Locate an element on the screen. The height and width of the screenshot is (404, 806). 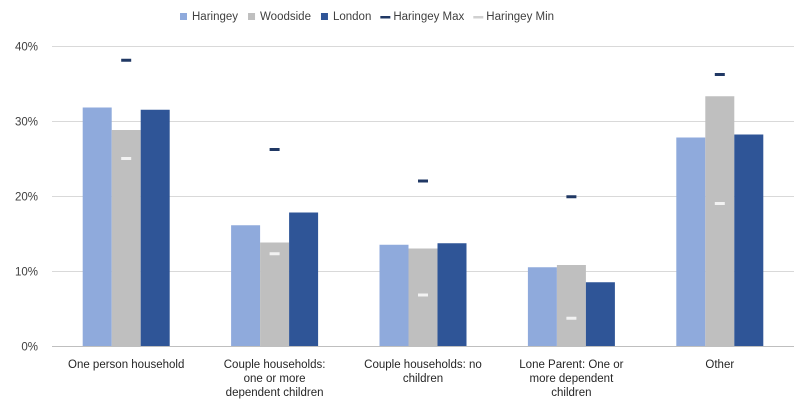
legend-item-woodside: Woodside is located at coordinates (279, 17).